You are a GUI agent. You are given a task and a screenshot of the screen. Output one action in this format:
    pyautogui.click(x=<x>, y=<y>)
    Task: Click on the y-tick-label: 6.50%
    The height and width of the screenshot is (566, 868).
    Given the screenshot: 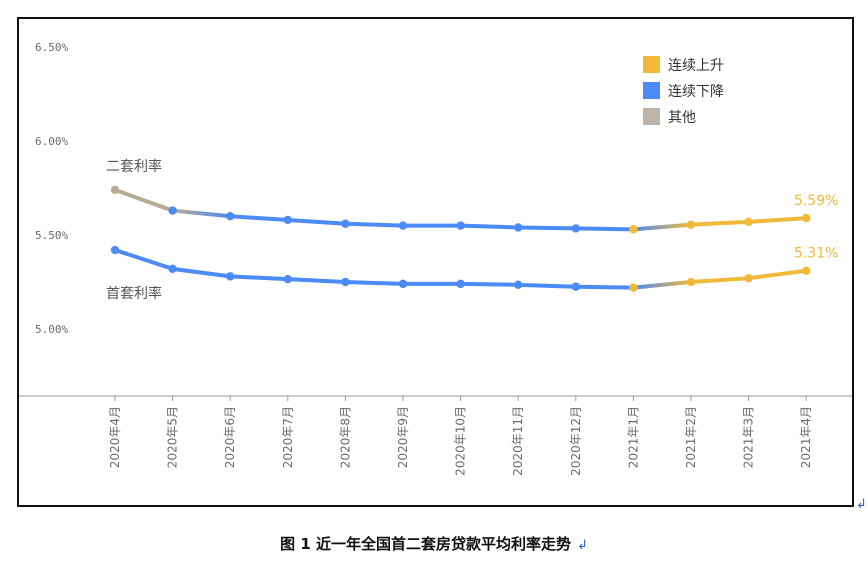 What is the action you would take?
    pyautogui.click(x=51, y=47)
    